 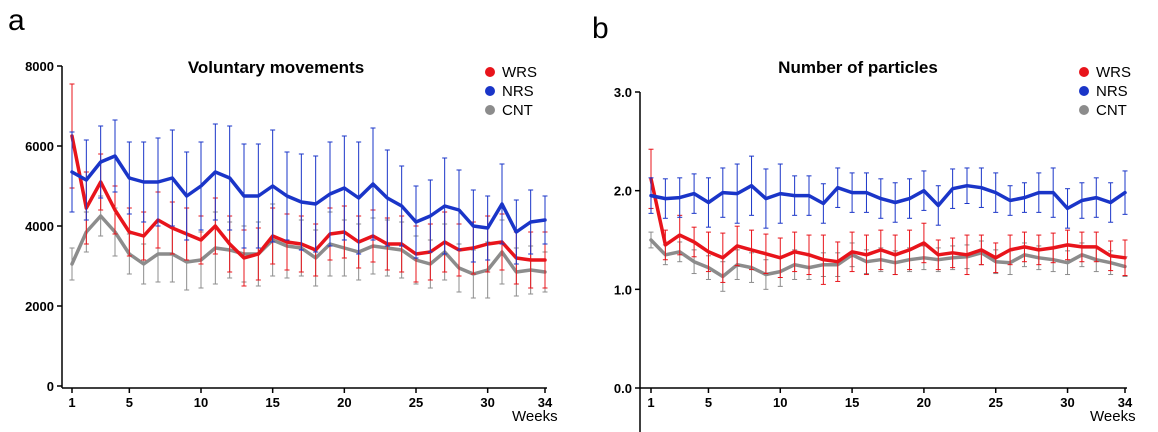 I want to click on series-wrs, so click(x=888, y=216).